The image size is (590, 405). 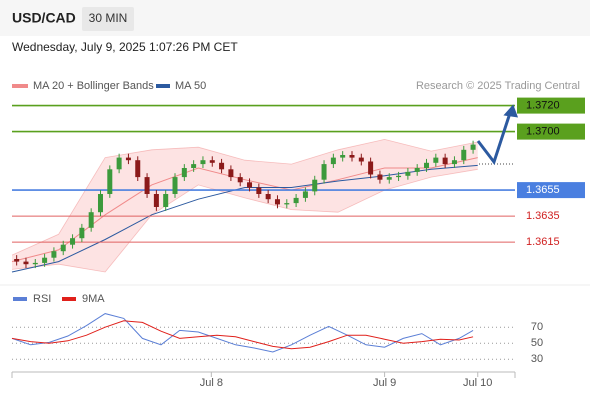 What do you see at coordinates (511, 111) in the screenshot?
I see `arrow-head` at bounding box center [511, 111].